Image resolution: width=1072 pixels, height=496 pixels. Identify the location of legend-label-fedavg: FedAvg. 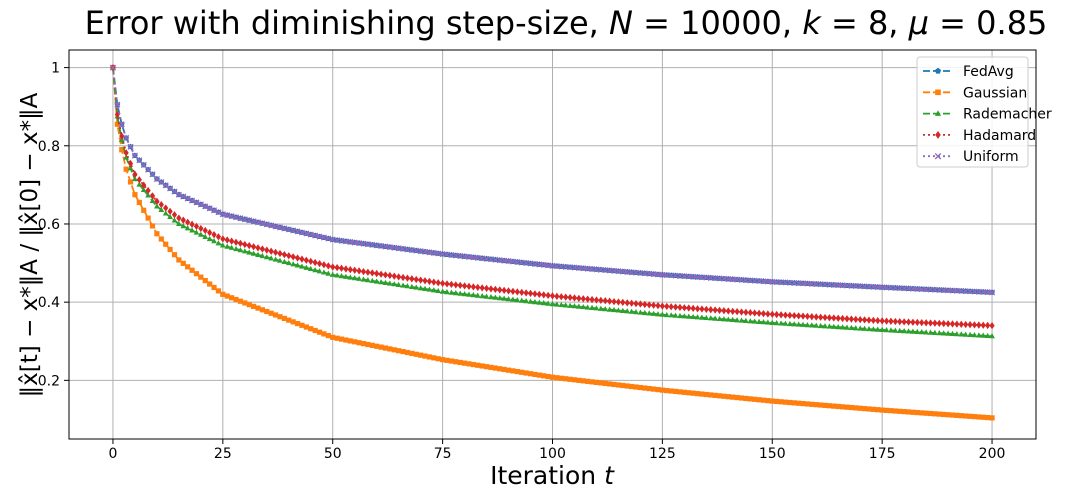
(988, 72).